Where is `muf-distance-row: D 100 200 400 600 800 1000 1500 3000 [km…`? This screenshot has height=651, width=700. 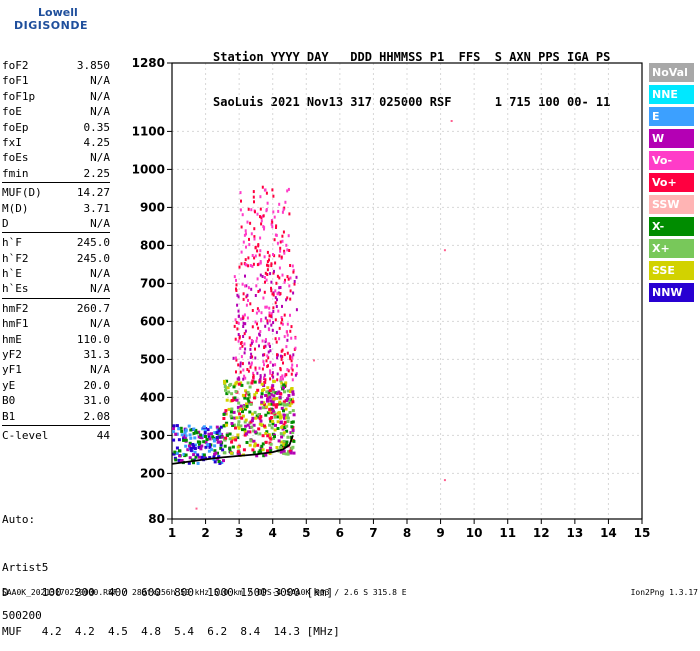
muf-distance-row: D 100 200 400 600 800 1000 1500 3000 [km… is located at coordinates (168, 592).